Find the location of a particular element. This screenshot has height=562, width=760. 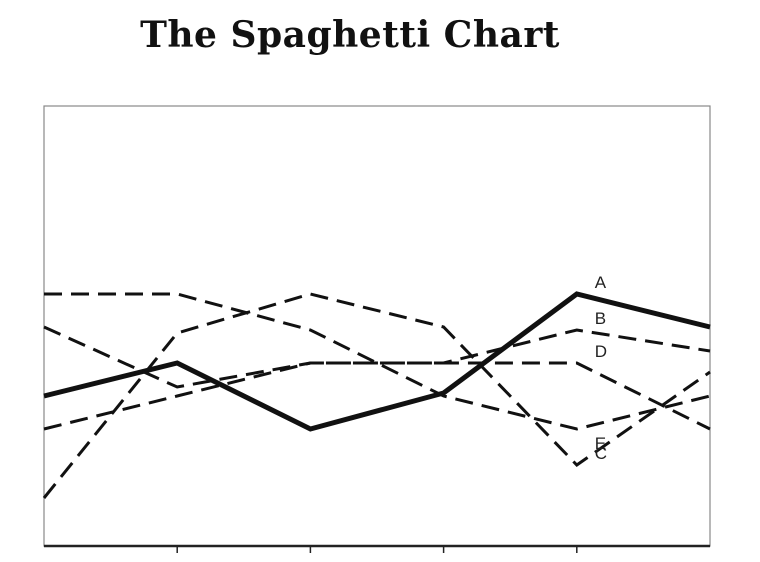

series-label-d: D is located at coordinates (601, 351).